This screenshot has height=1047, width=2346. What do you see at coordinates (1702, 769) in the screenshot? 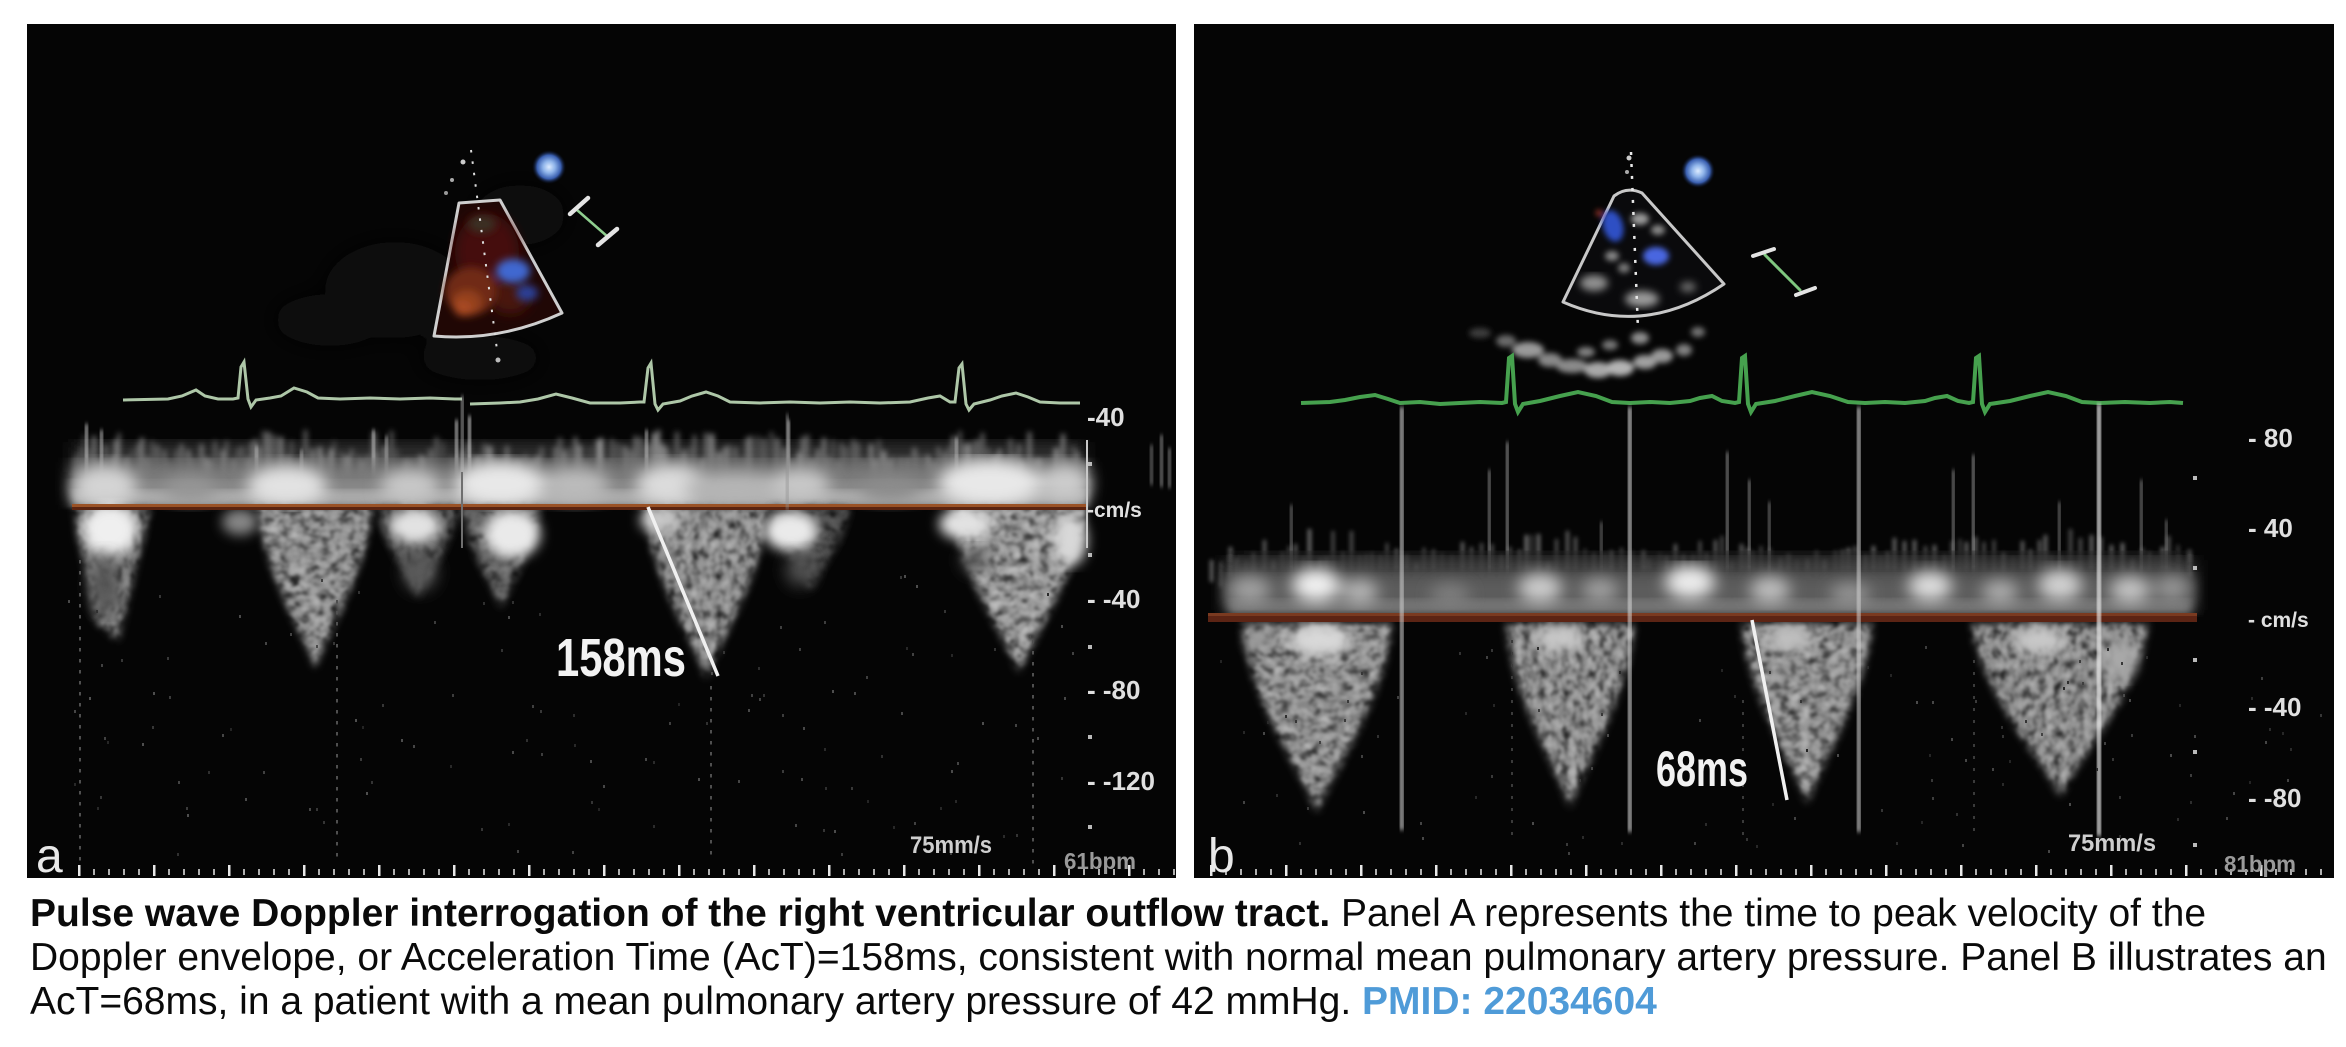
I see `svg-text: 68ms` at bounding box center [1702, 769].